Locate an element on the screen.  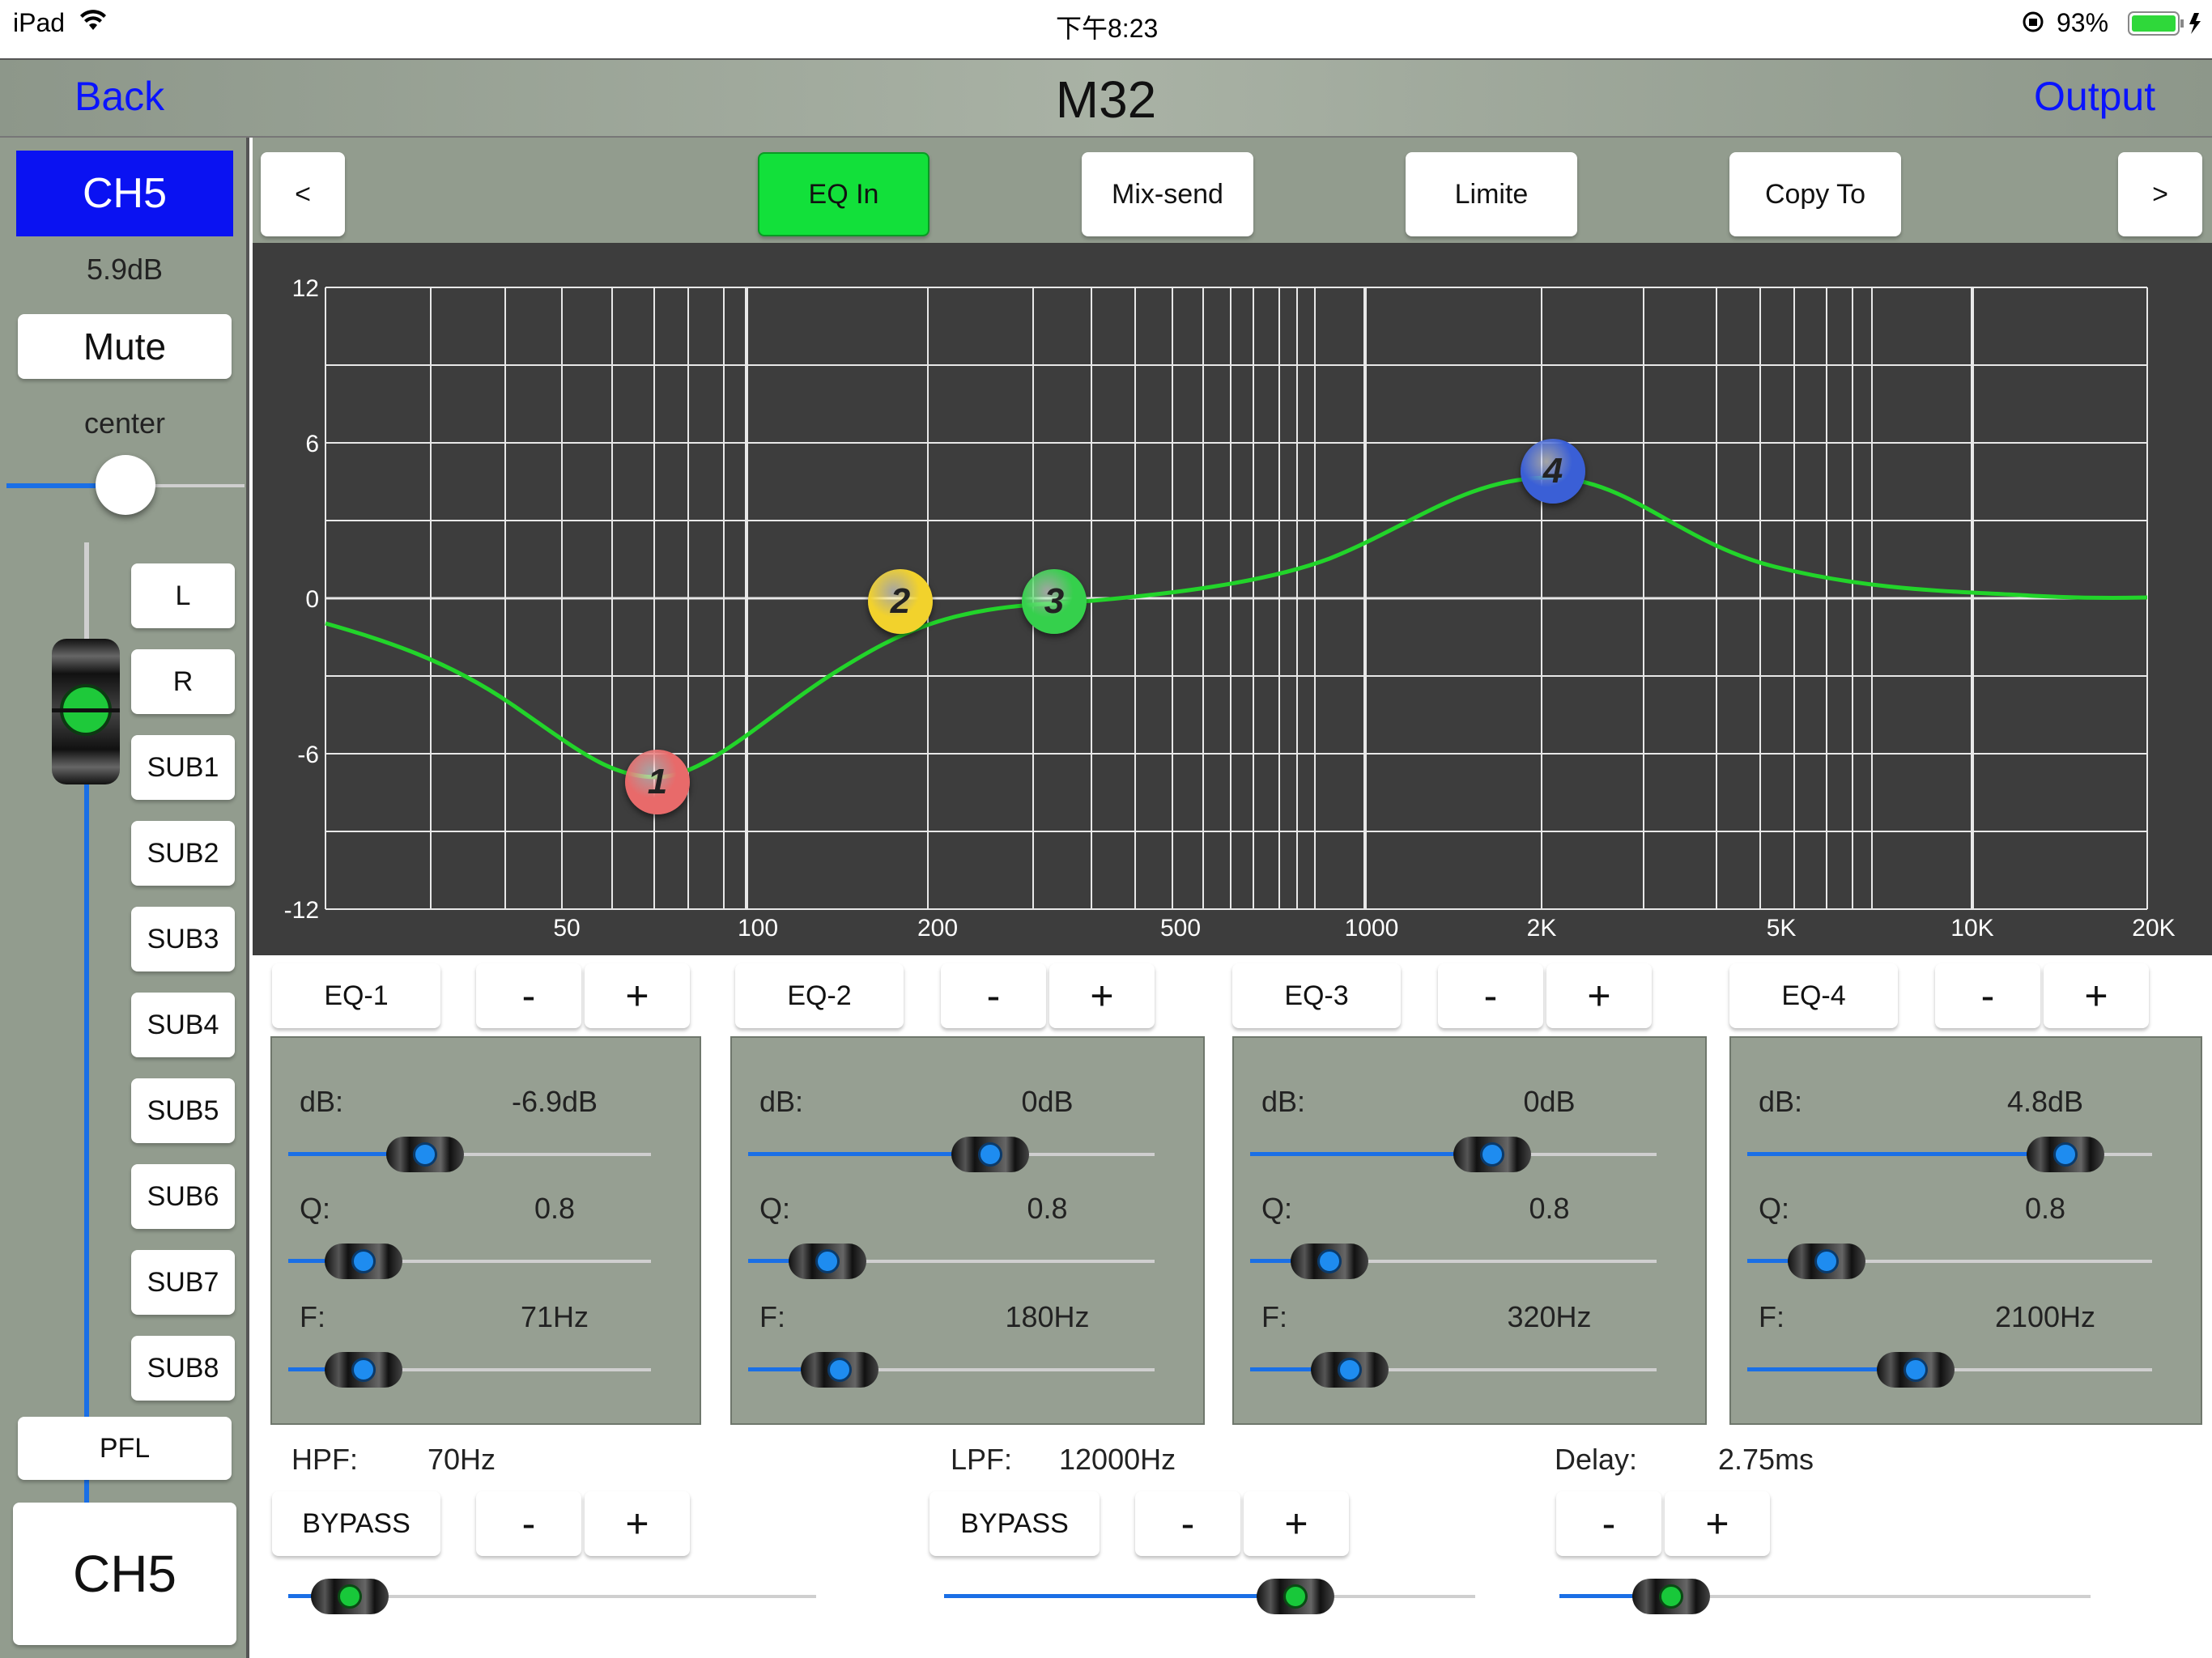
battery-percent: 93% is located at coordinates (2083, 22).